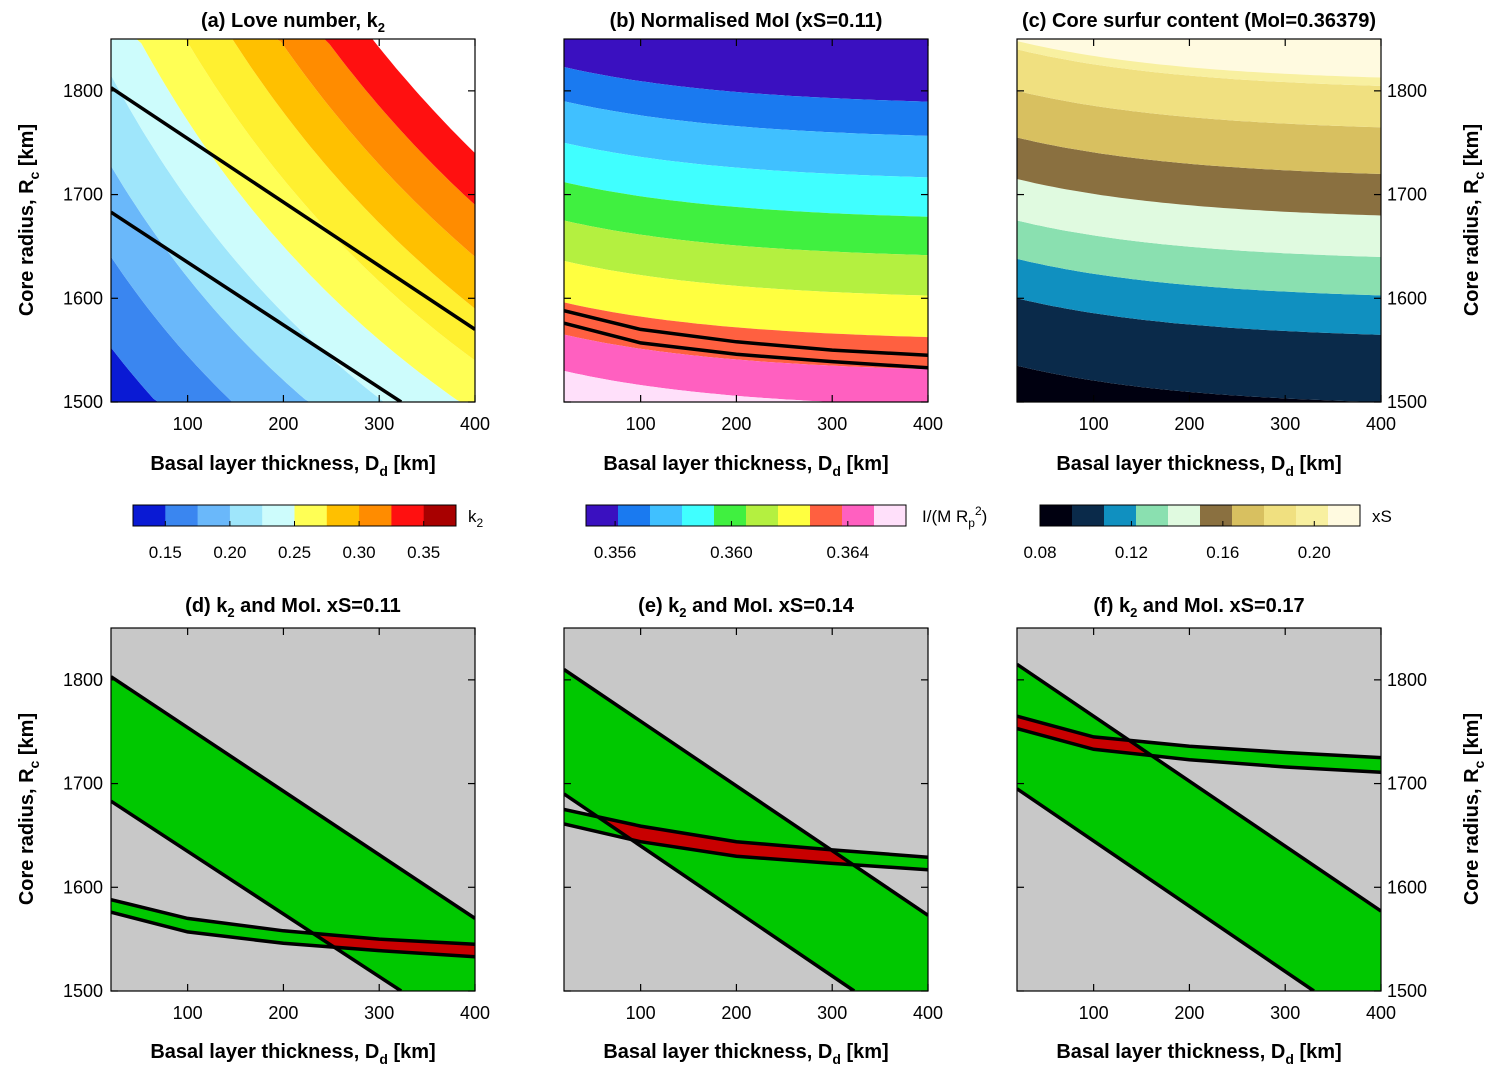 The width and height of the screenshot is (1512, 1068). I want to click on panel-e-plot, so click(746, 809).